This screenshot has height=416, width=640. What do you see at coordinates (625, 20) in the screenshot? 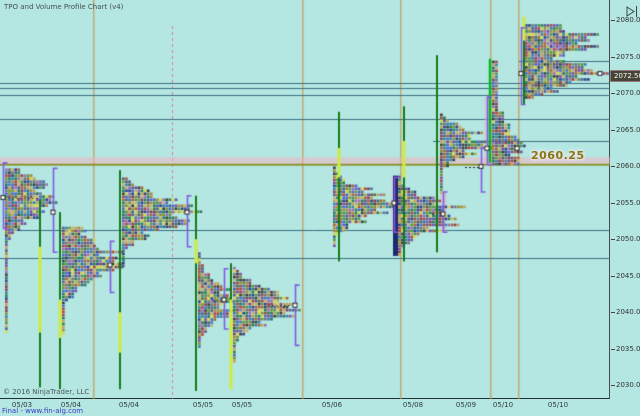
I see `price-tick-label: 2080.00` at bounding box center [625, 20].